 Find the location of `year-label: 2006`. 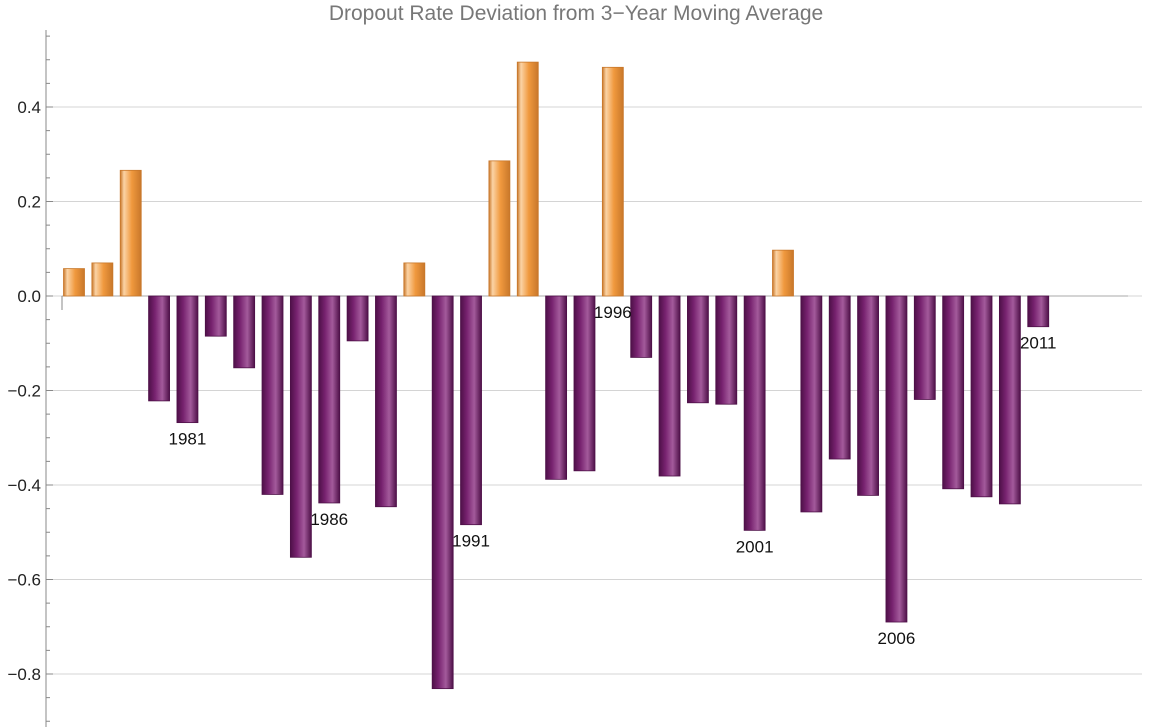

year-label: 2006 is located at coordinates (897, 638).